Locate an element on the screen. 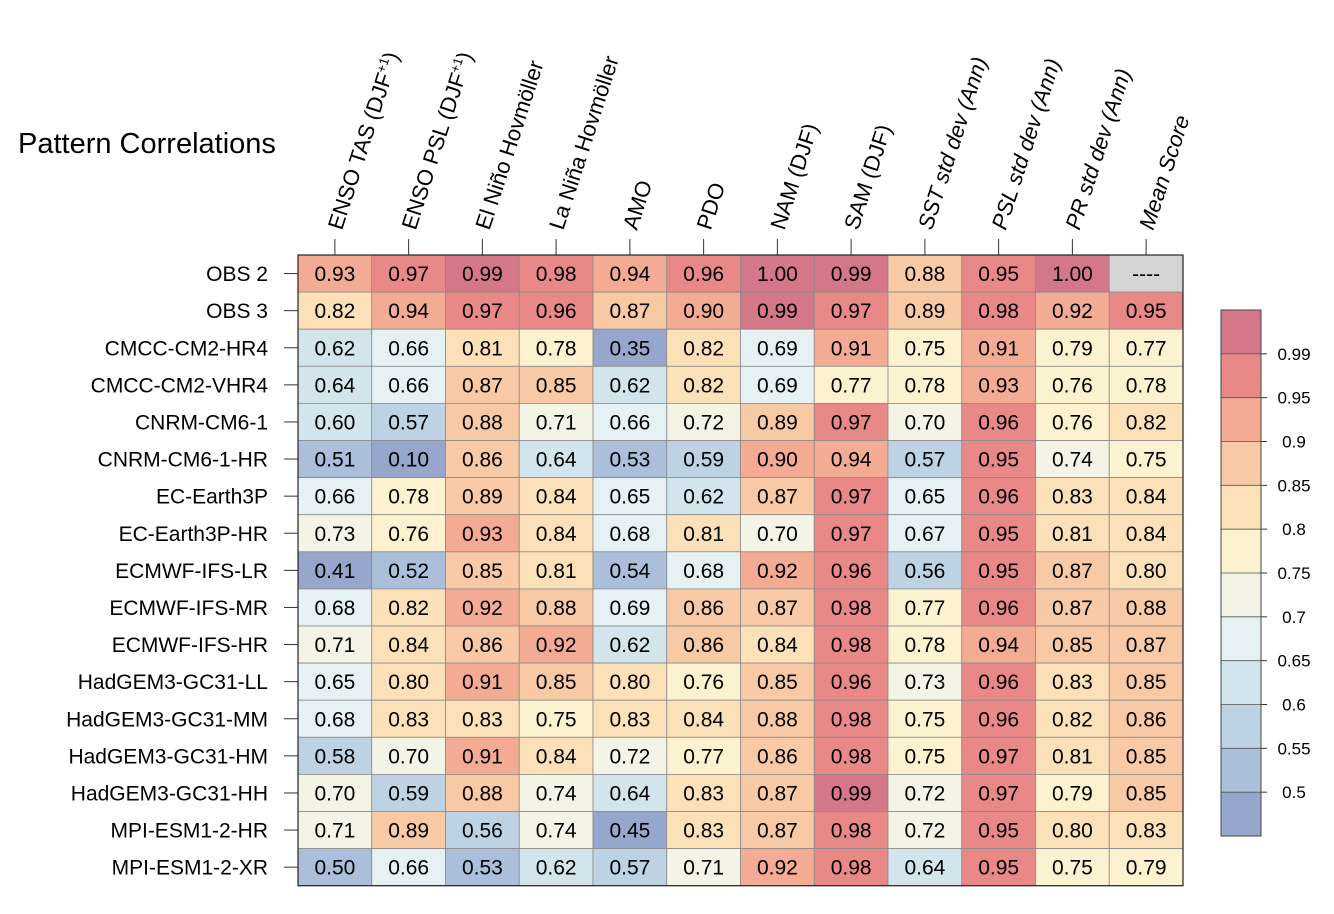 The image size is (1334, 914). column-label: ENSO TAS (DJF+1) is located at coordinates (363, 141).